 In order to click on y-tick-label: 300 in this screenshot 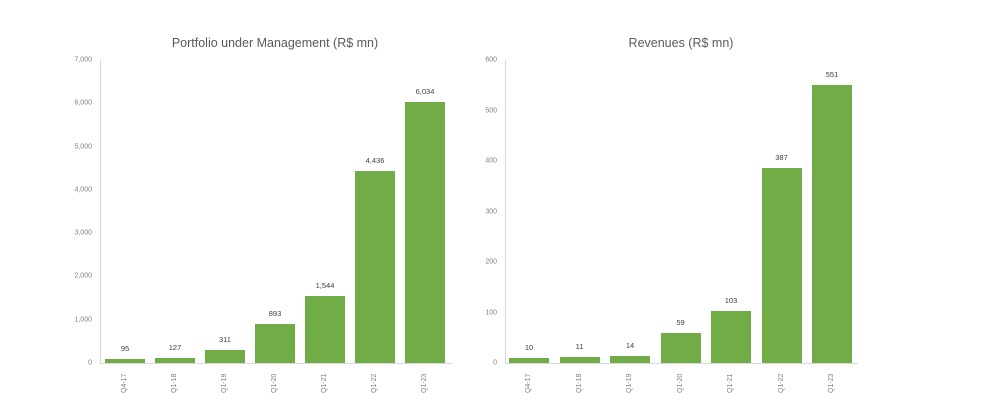, I will do `click(491, 211)`.